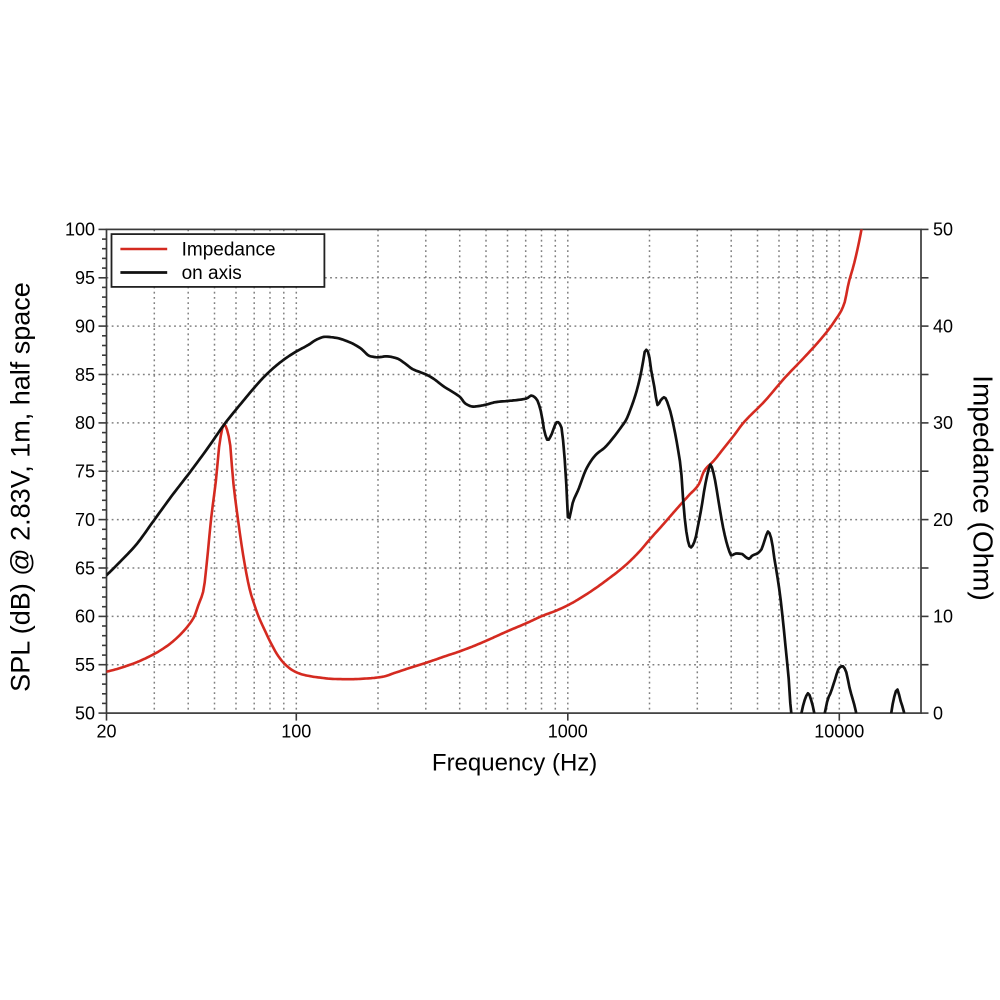  Describe the element at coordinates (85, 375) in the screenshot. I see `svg-text: 85` at that location.